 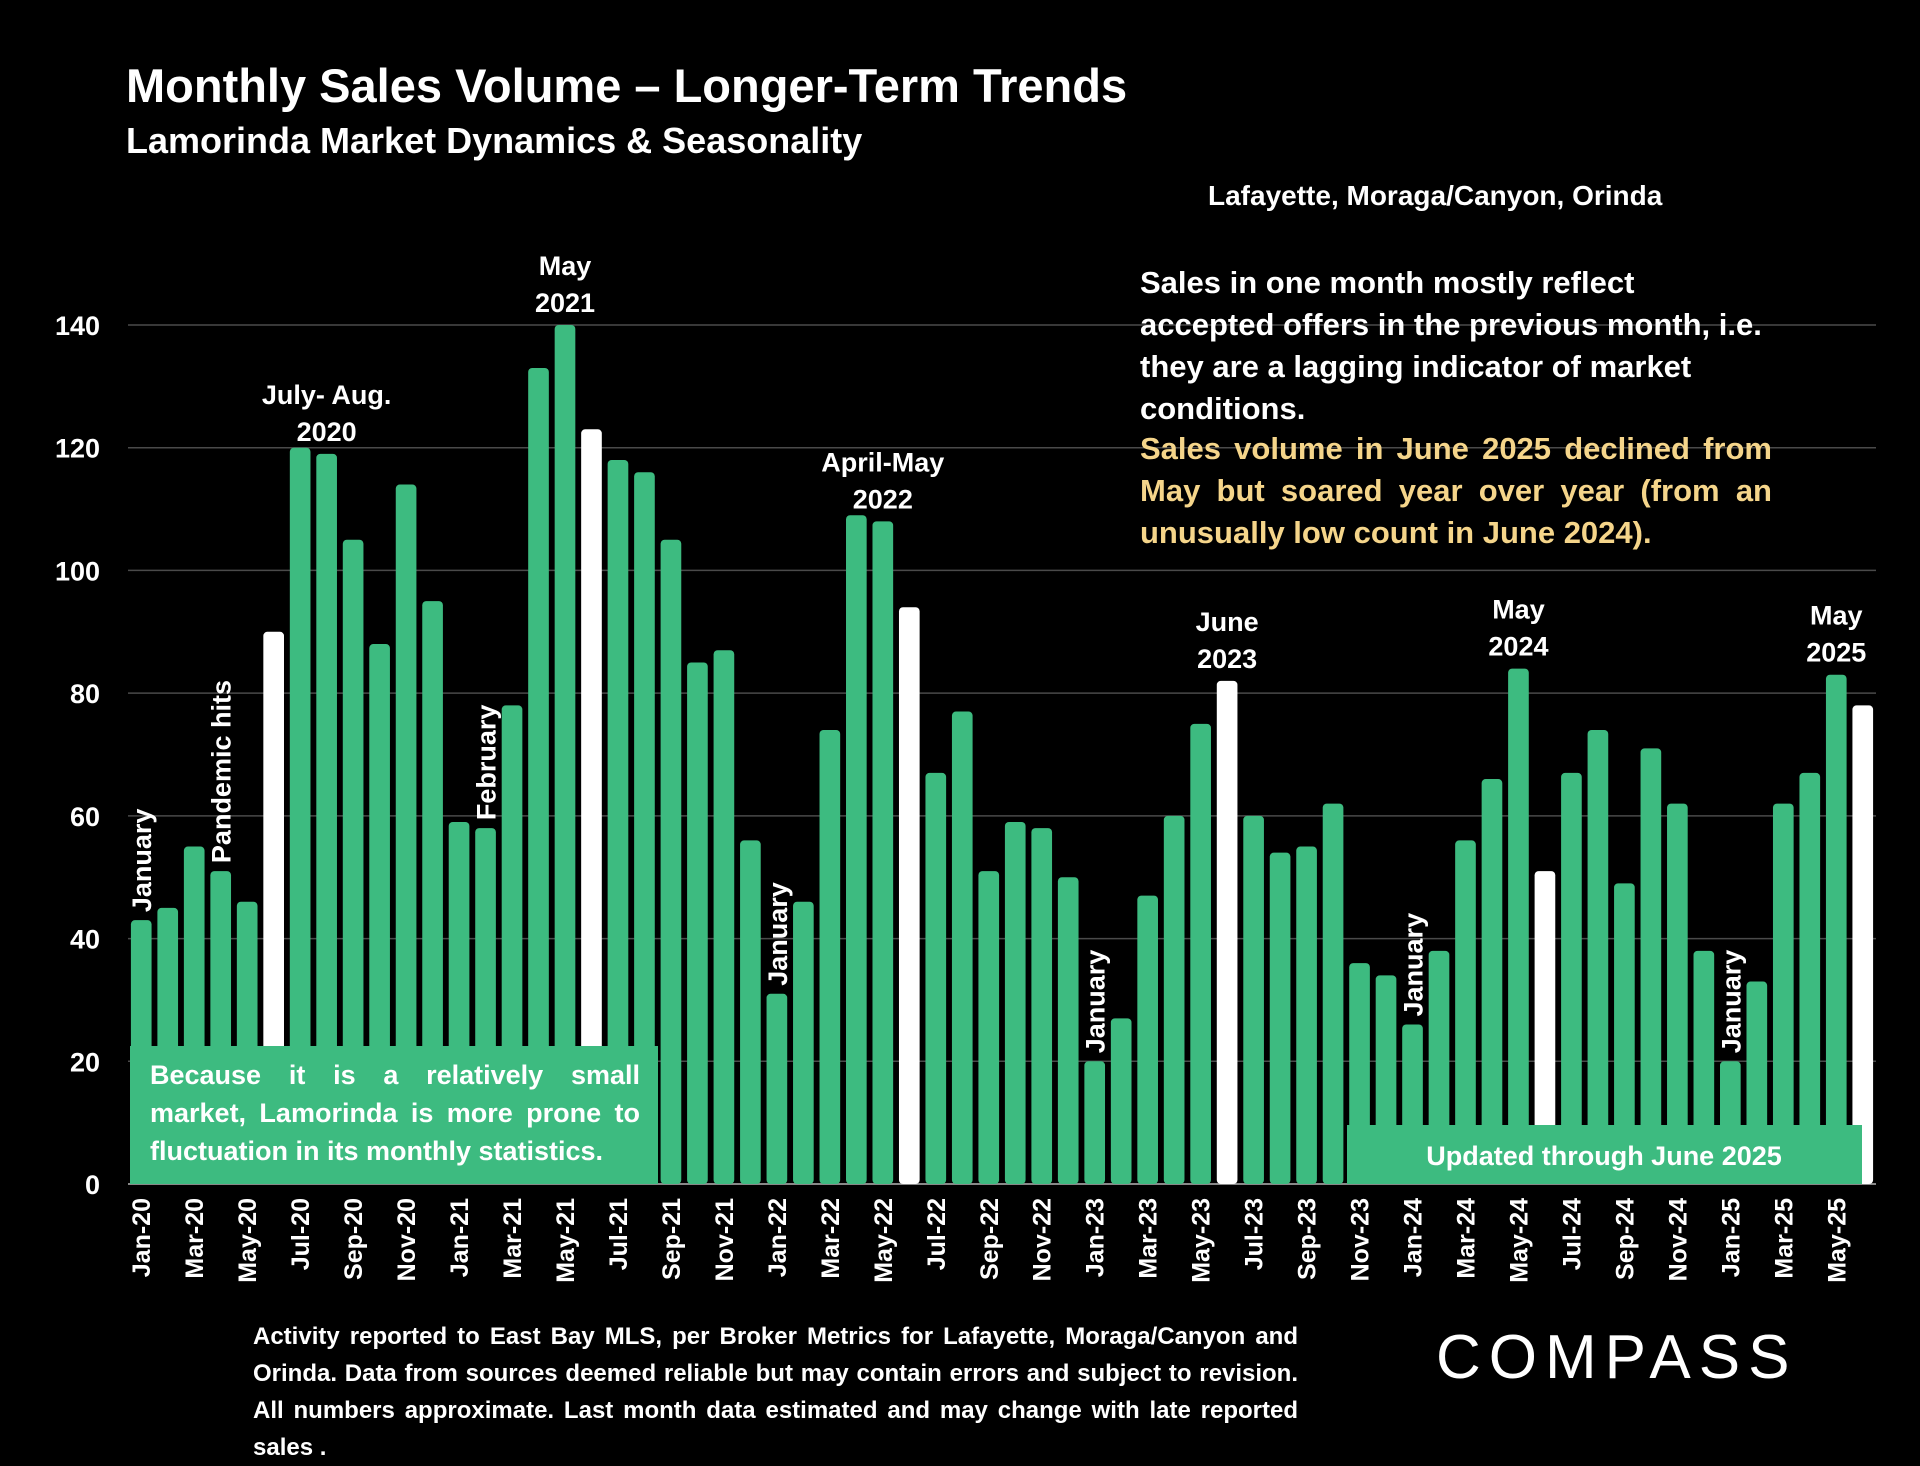 I want to click on small-market-box, so click(x=394, y=1115).